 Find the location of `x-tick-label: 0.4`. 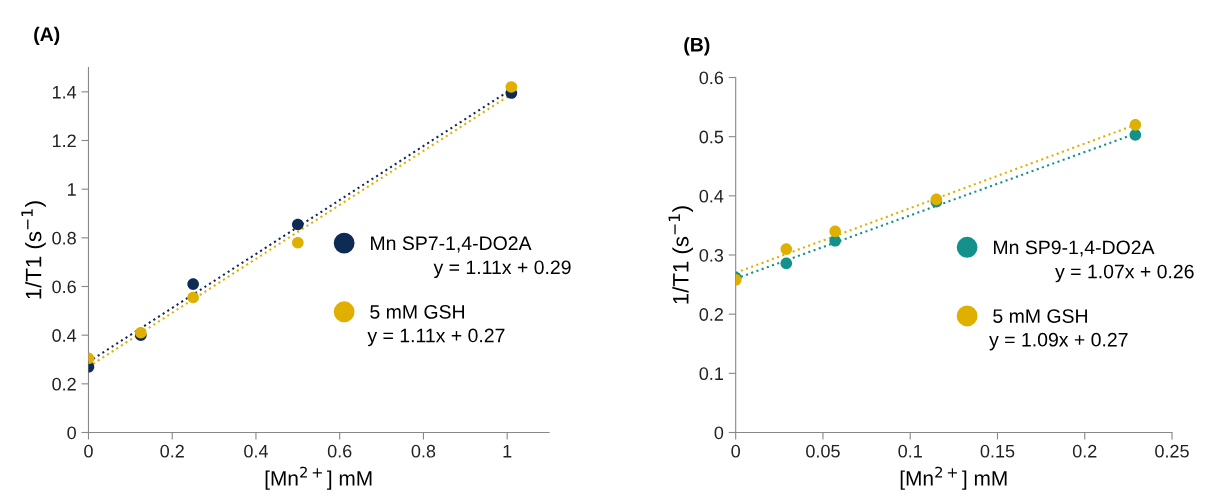

x-tick-label: 0.4 is located at coordinates (256, 451).